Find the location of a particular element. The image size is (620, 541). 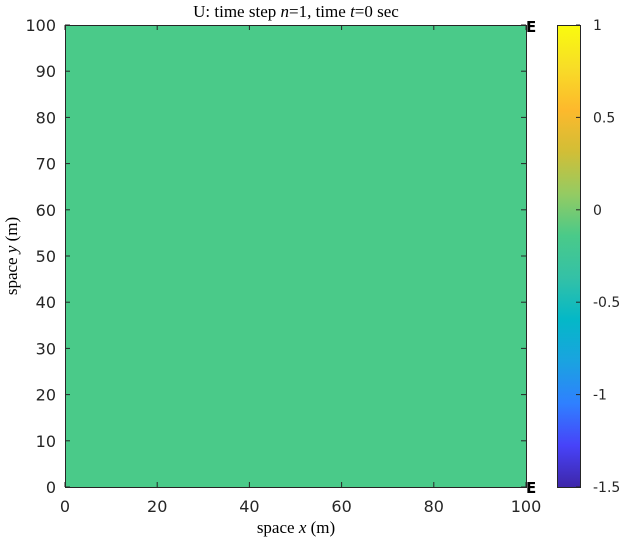

x-tick-label: 40 is located at coordinates (249, 506).